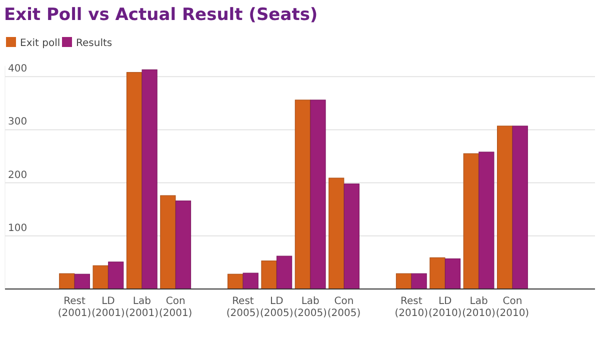 The height and width of the screenshot is (360, 599). Describe the element at coordinates (18, 228) in the screenshot. I see `y-tick-label: 100` at that location.